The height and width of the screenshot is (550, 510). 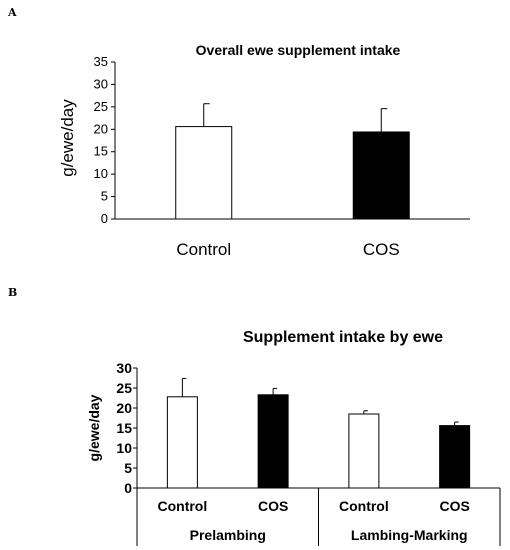 I want to click on group-label: Lambing-Marking, so click(x=409, y=535).